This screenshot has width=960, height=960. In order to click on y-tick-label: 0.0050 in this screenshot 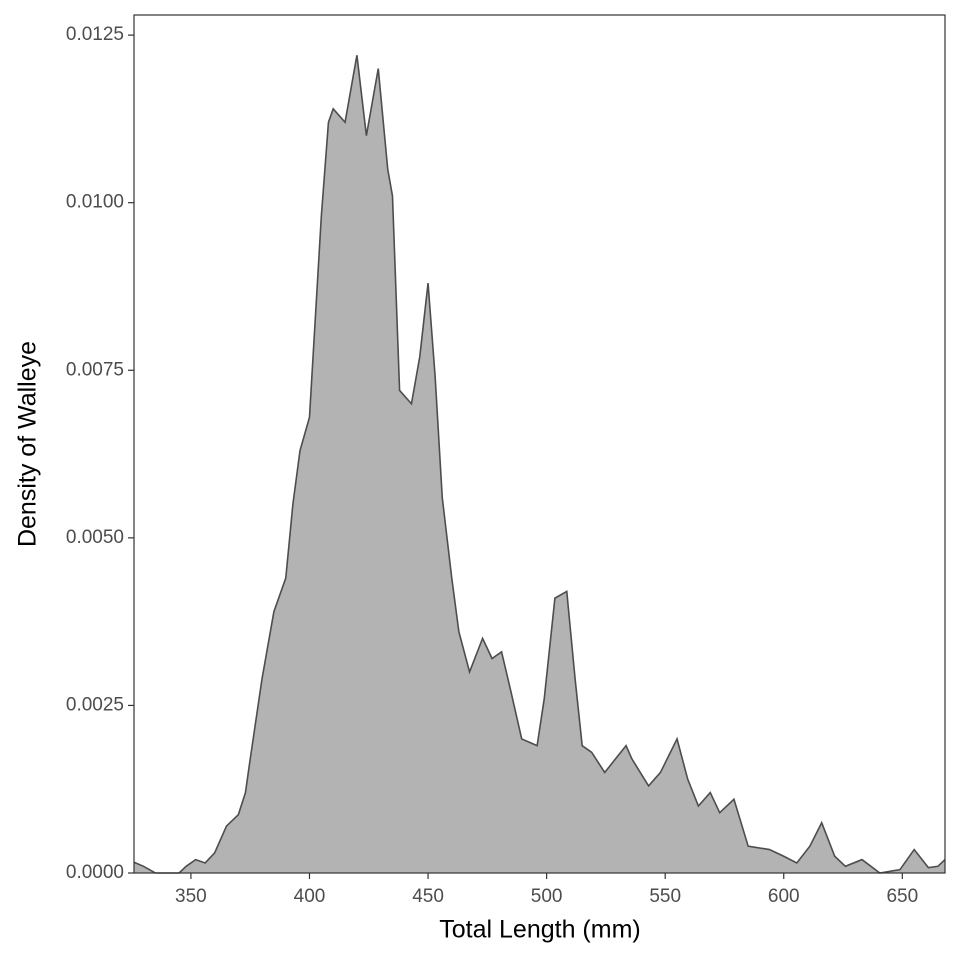, I will do `click(95, 537)`.